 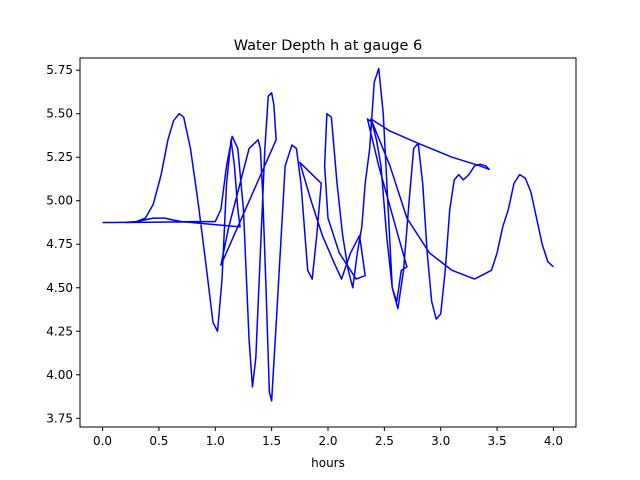 I want to click on y-tick-label: 5.25, so click(x=59, y=157).